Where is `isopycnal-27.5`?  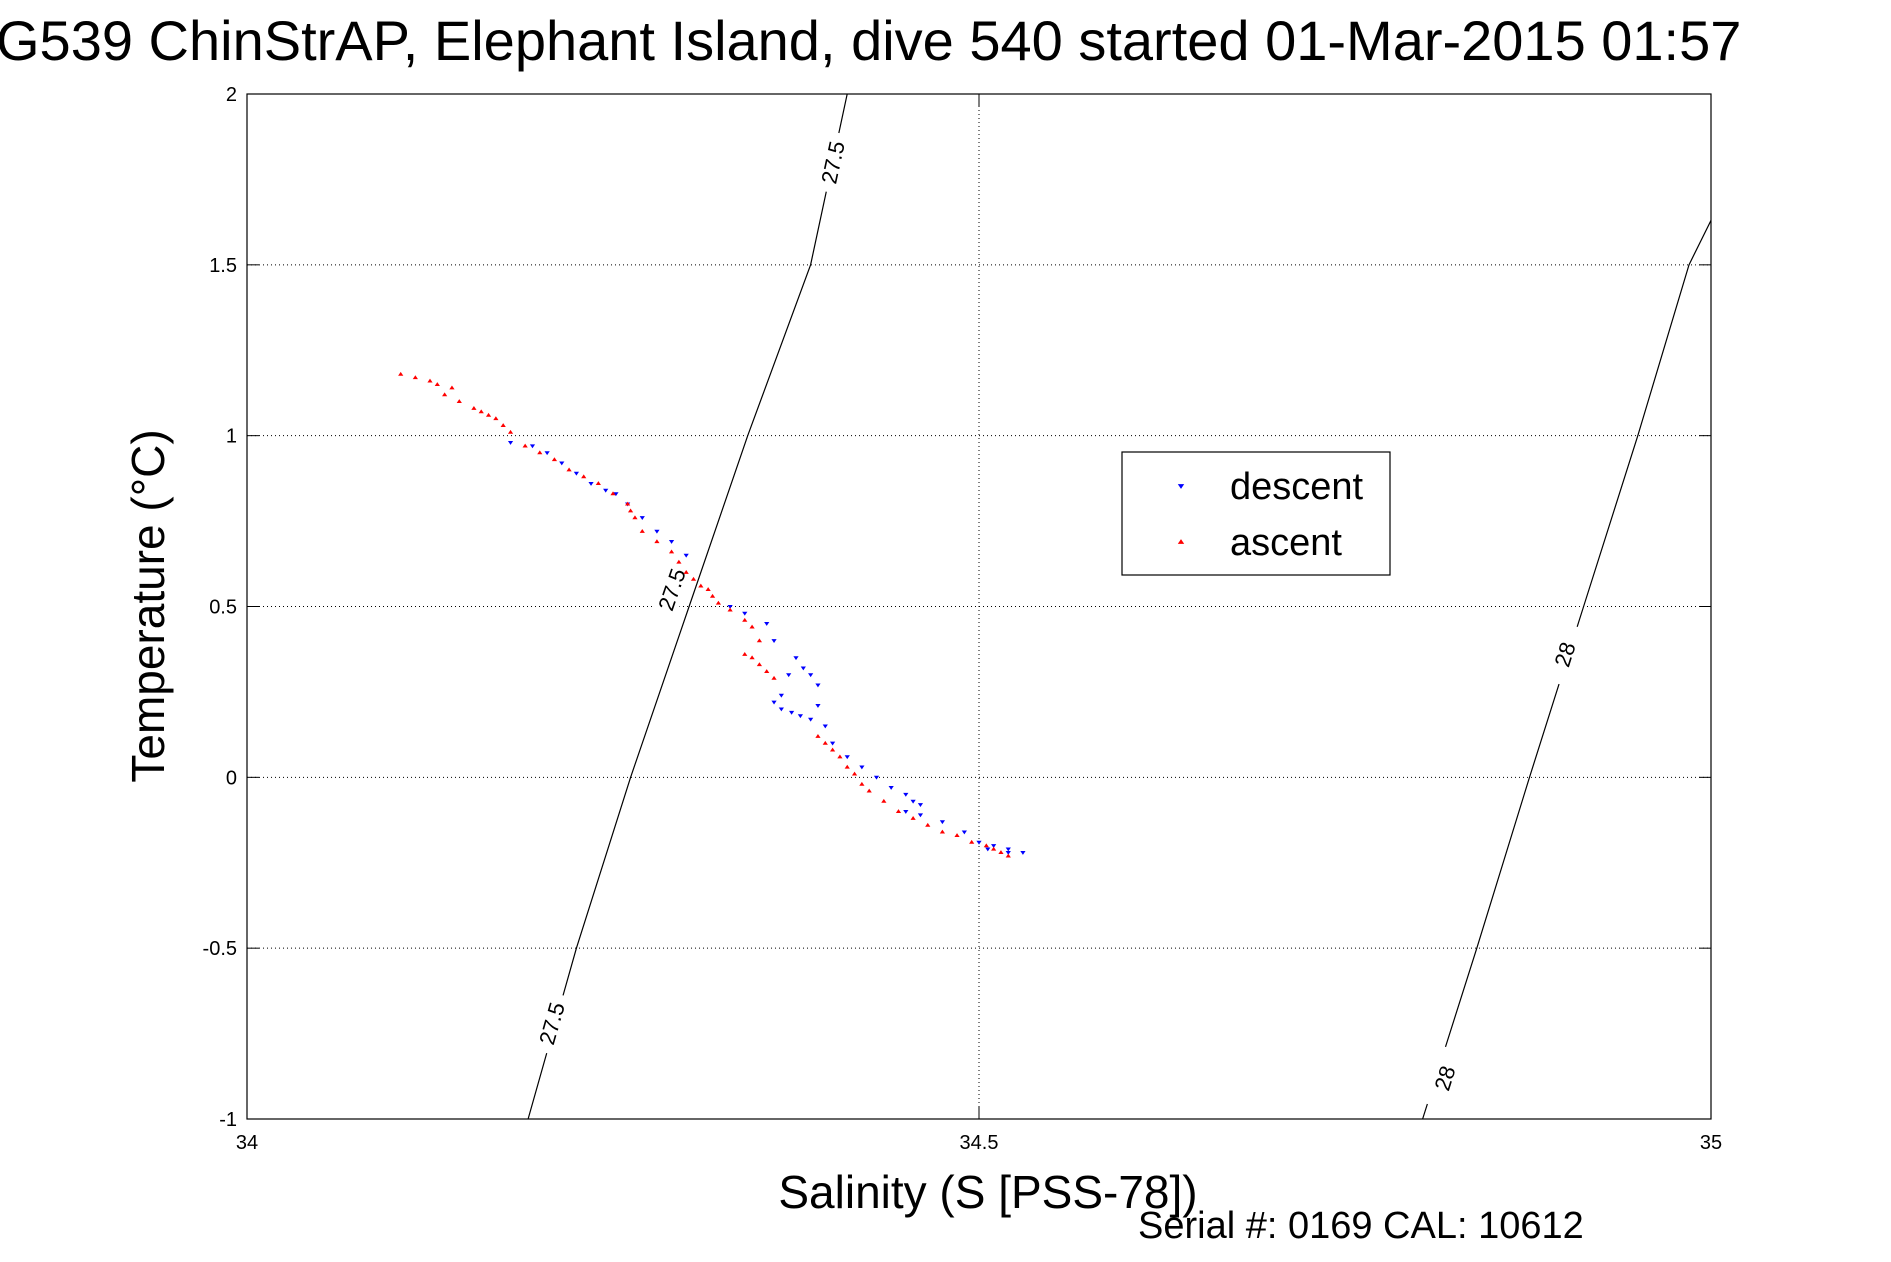
isopycnal-27.5 is located at coordinates (687, 606).